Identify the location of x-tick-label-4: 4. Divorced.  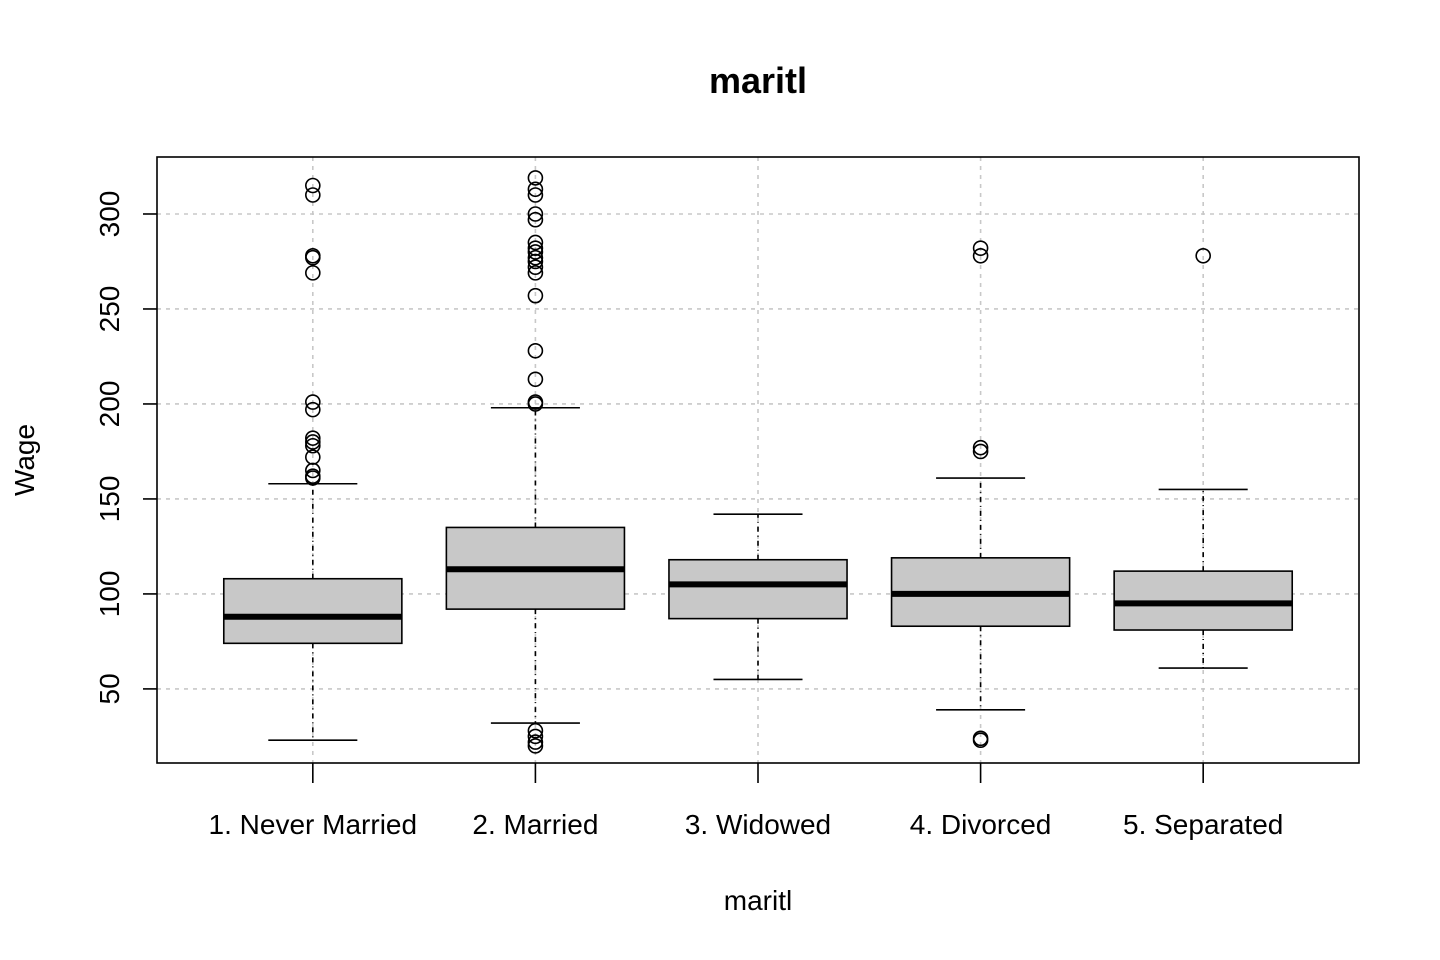
(981, 824).